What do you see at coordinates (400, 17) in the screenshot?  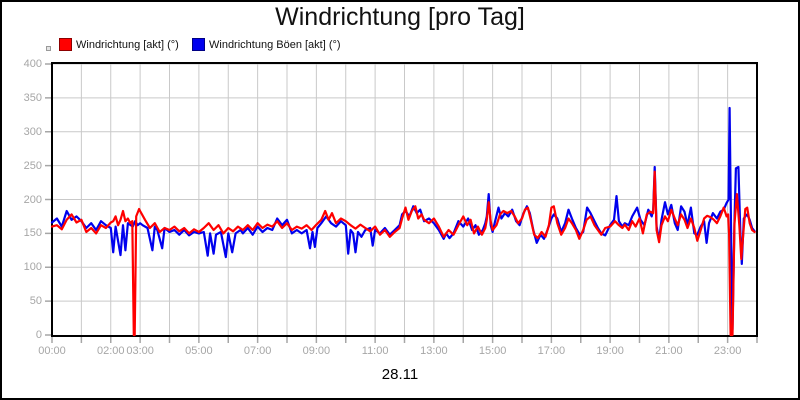 I see `chart-title: Windrichtung [pro Tag]` at bounding box center [400, 17].